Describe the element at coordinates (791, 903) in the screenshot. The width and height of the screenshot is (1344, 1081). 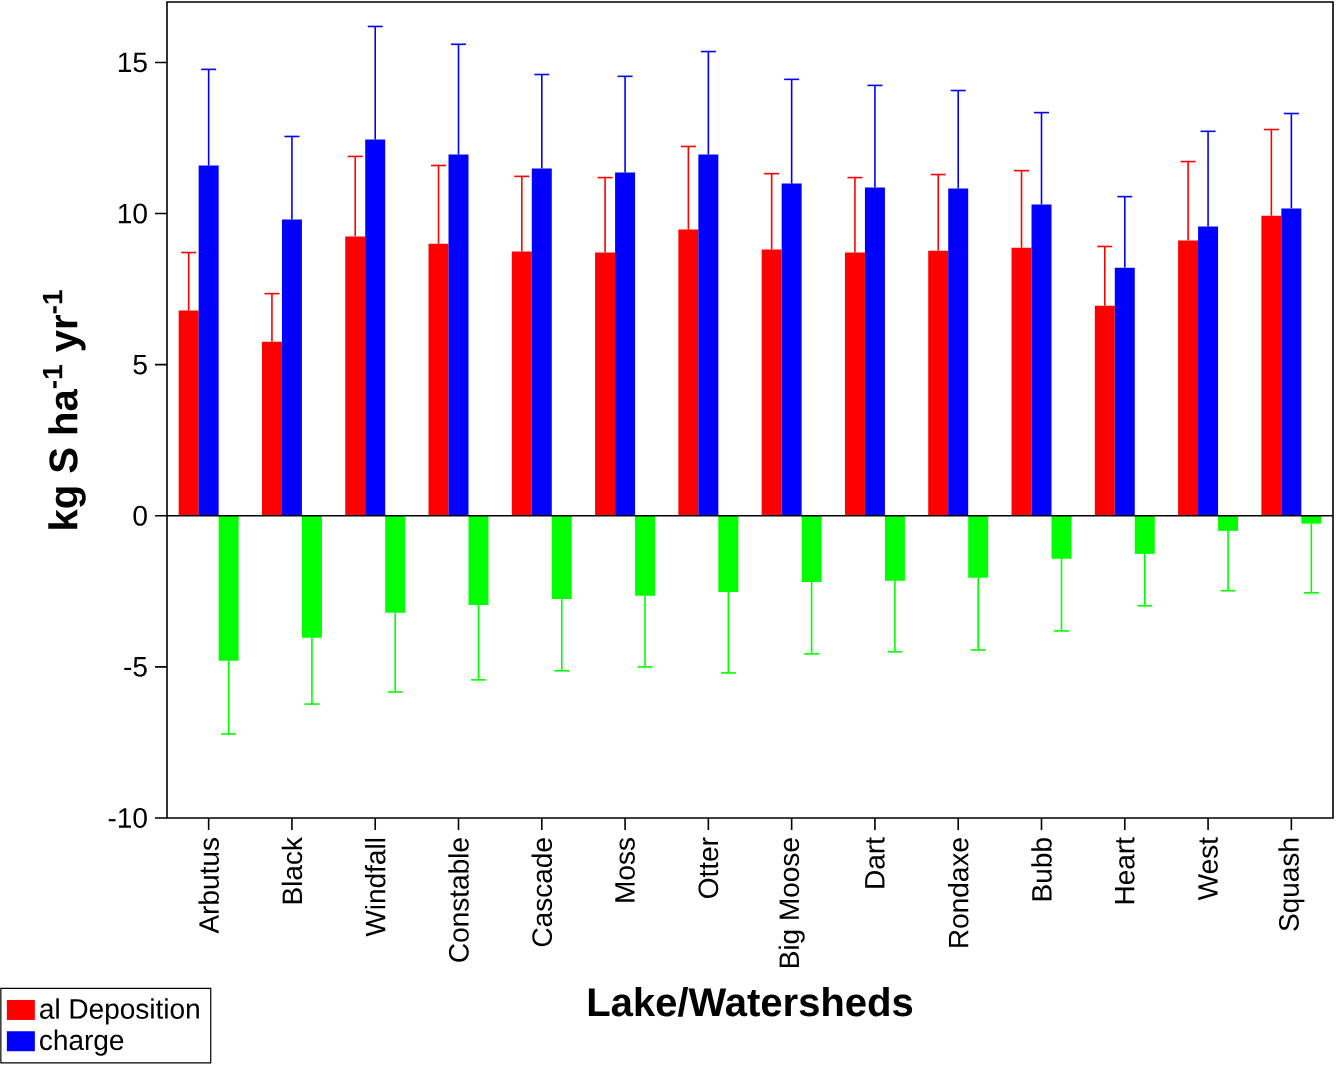
I see `x-tick-label: Big Moose` at that location.